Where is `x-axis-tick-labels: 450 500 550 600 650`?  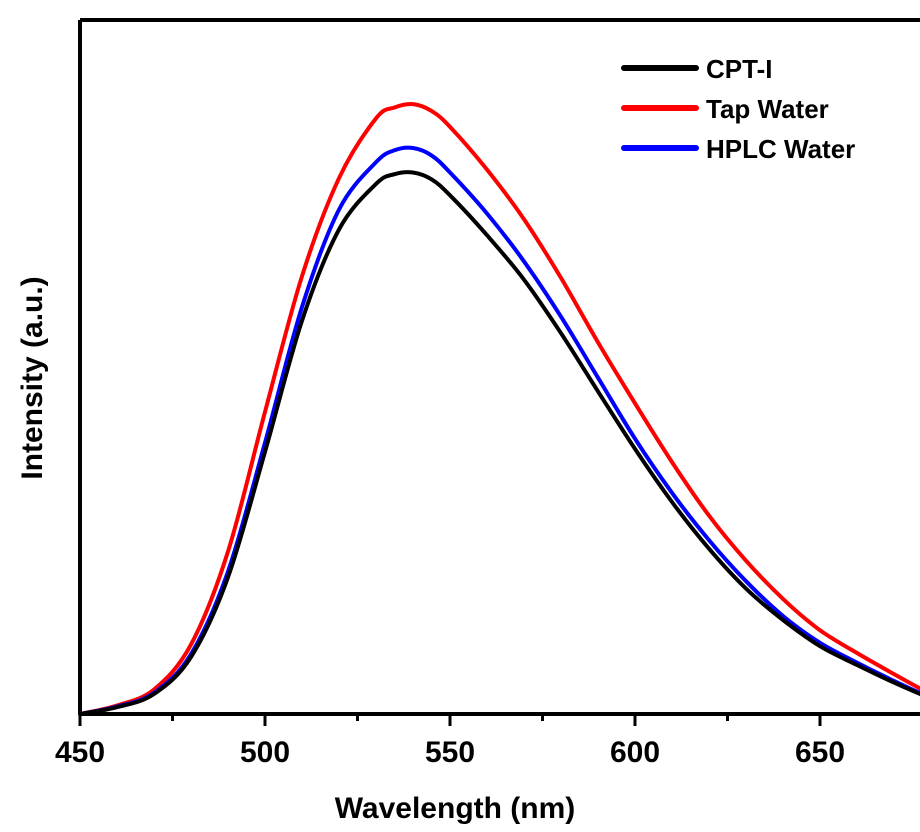 x-axis-tick-labels: 450 500 550 600 650 is located at coordinates (450, 752).